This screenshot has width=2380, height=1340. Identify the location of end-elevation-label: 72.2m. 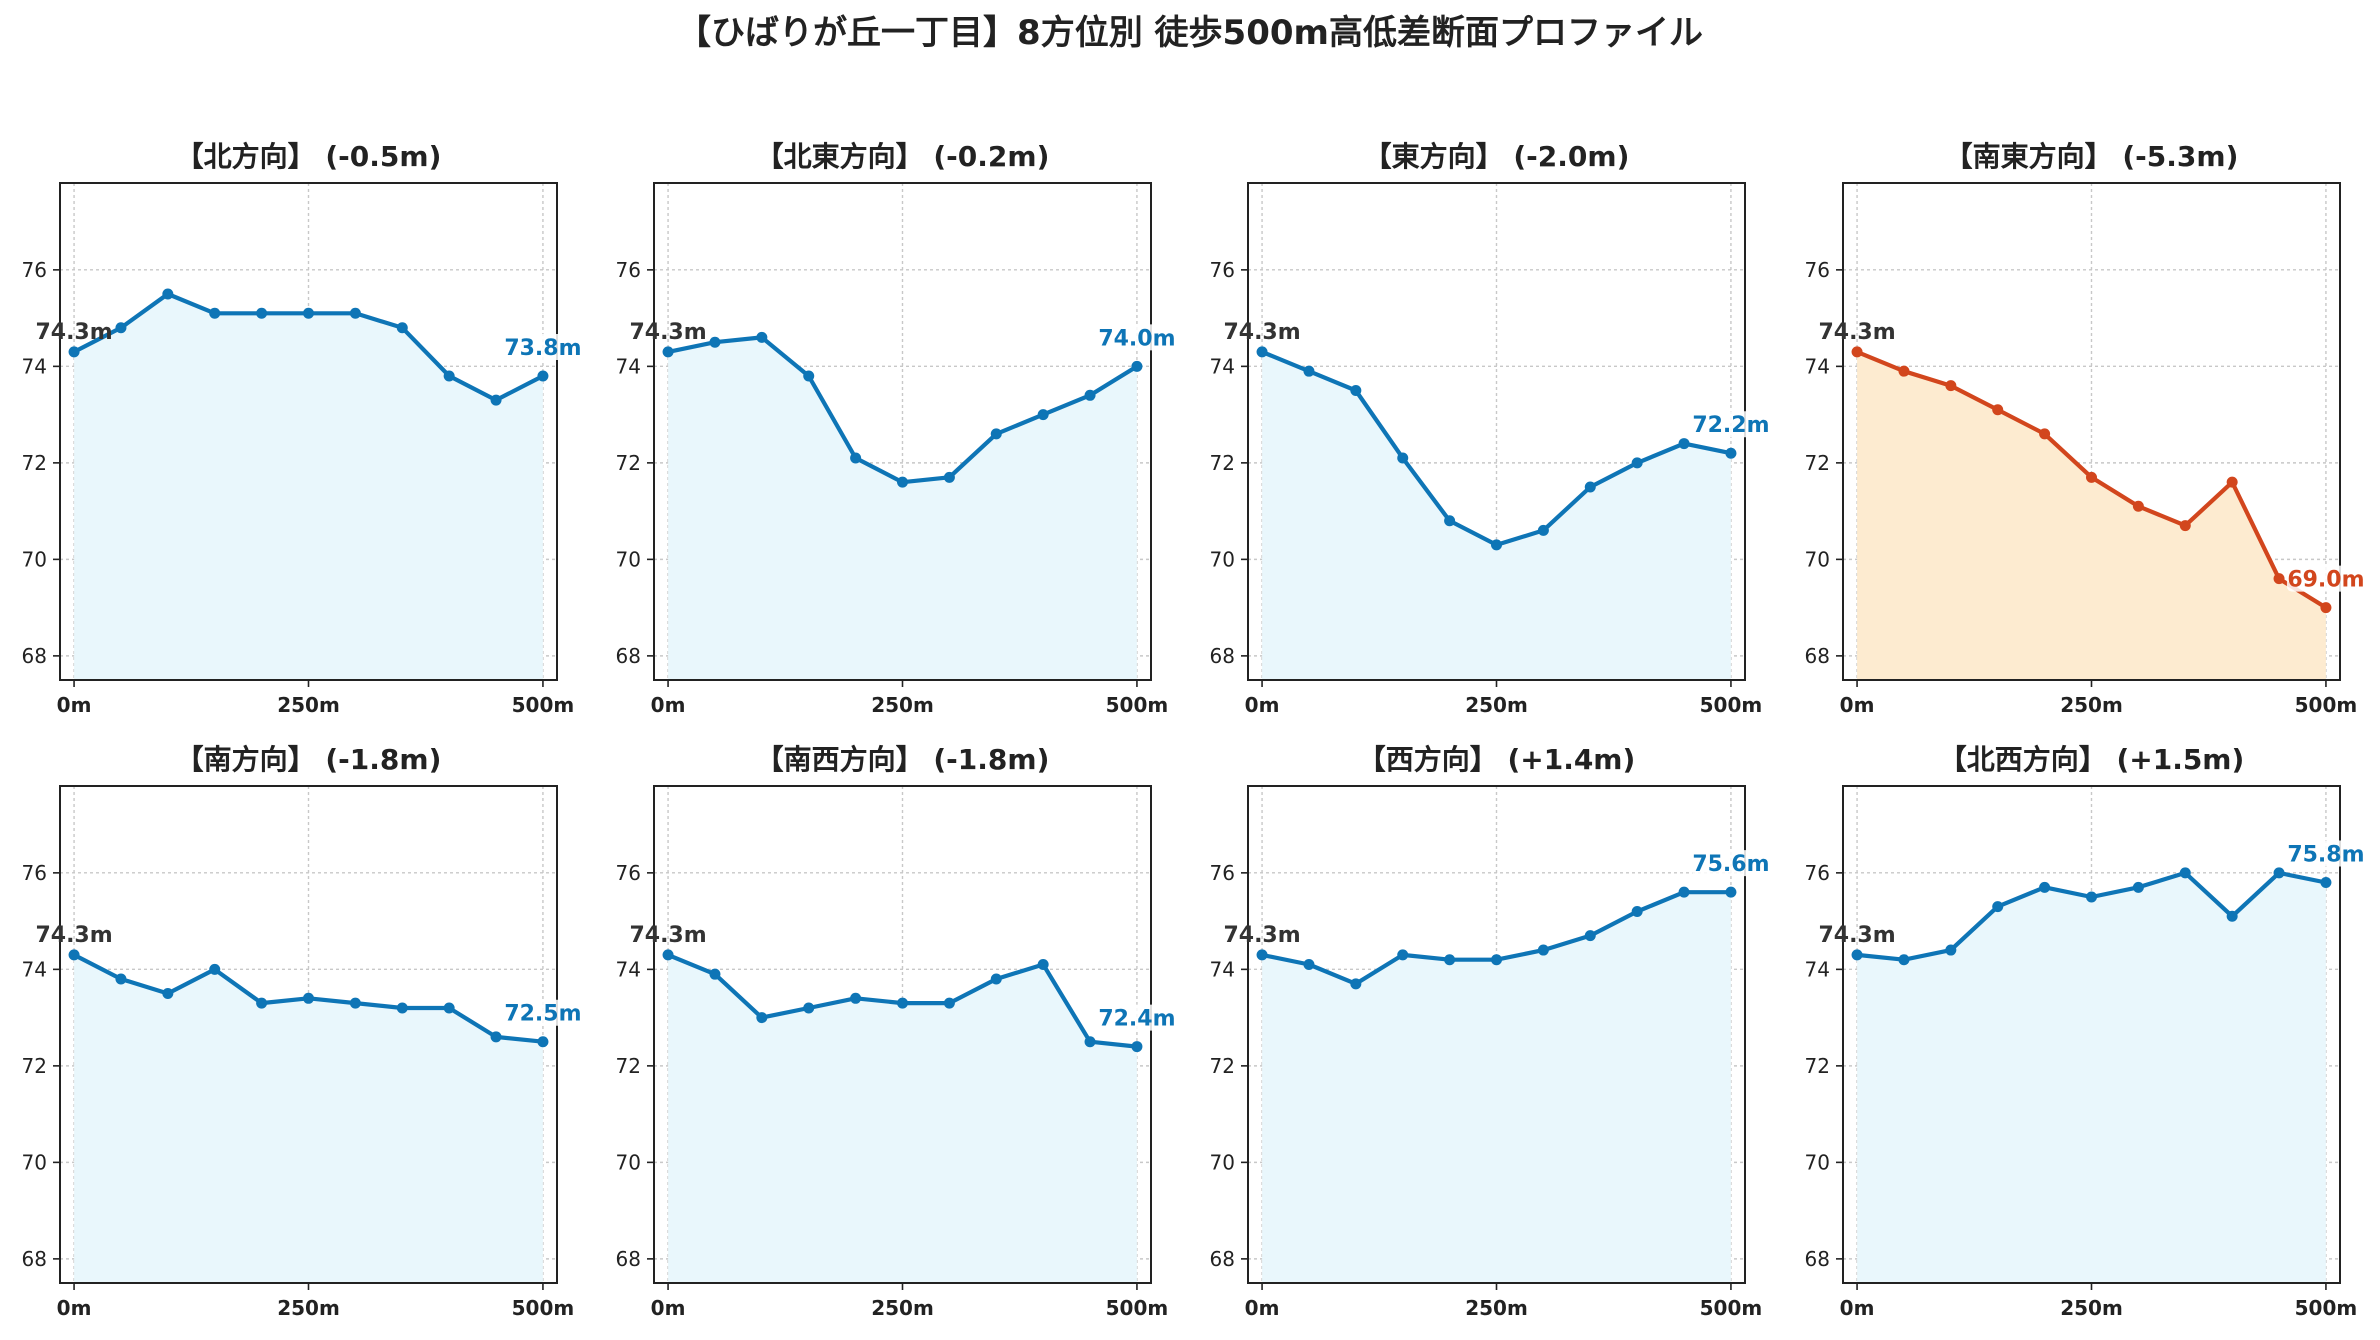
(1730, 425).